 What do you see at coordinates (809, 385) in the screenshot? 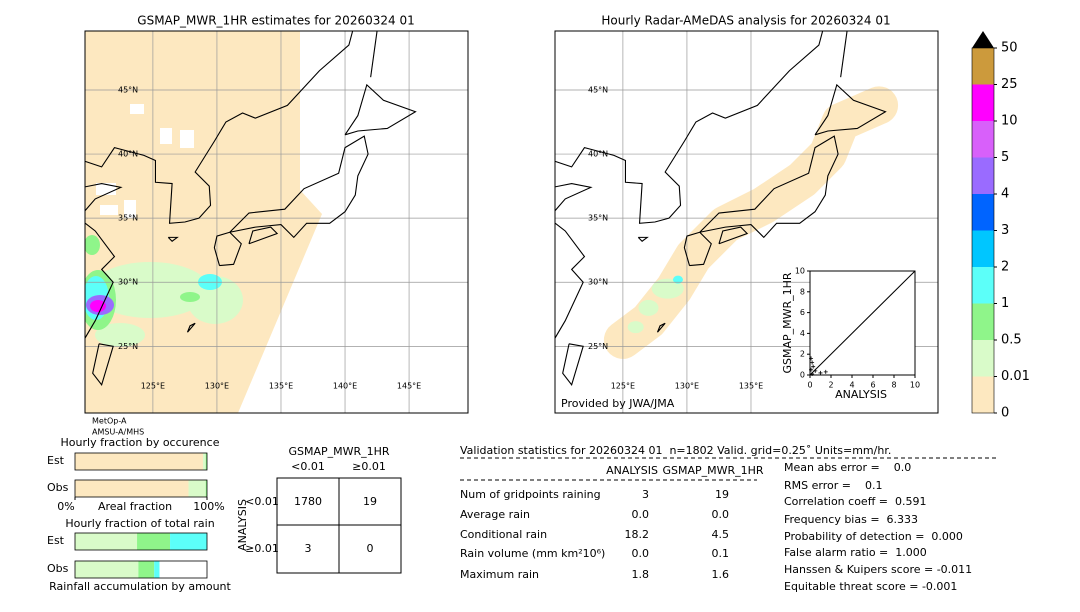
I see `x-tick-label: 0` at bounding box center [809, 385].